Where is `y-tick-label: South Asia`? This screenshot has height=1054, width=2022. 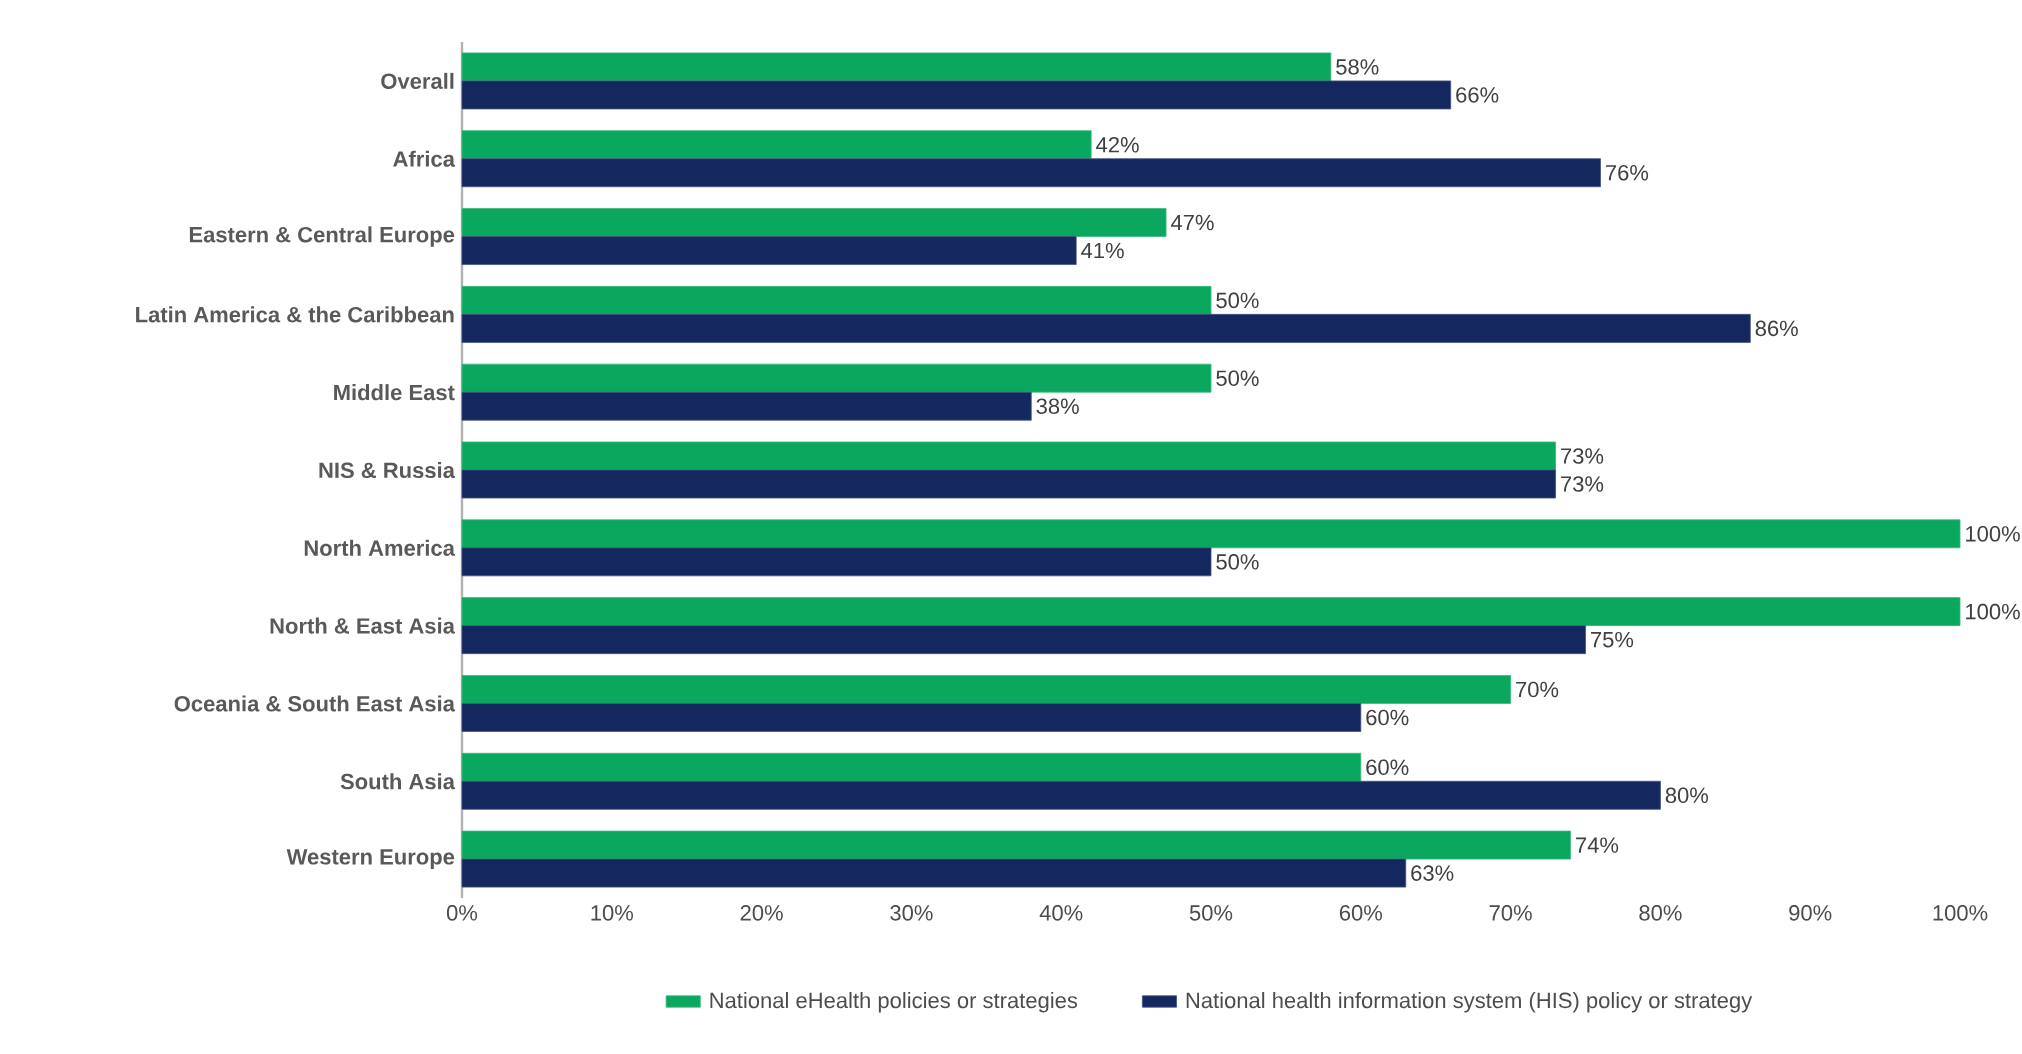
y-tick-label: South Asia is located at coordinates (398, 781).